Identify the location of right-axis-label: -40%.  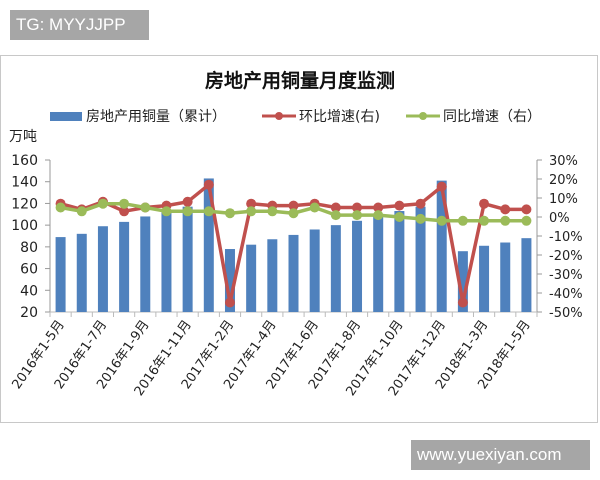
(566, 294).